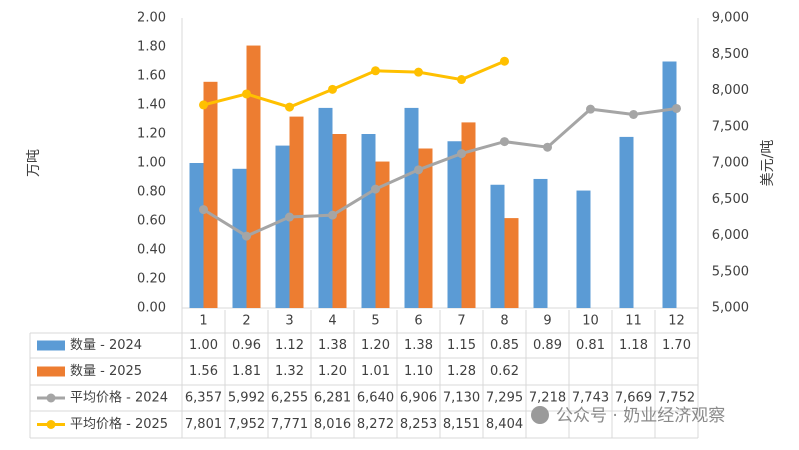 Image resolution: width=799 pixels, height=450 pixels. What do you see at coordinates (332, 398) in the screenshot?
I see `table-value: 6,281` at bounding box center [332, 398].